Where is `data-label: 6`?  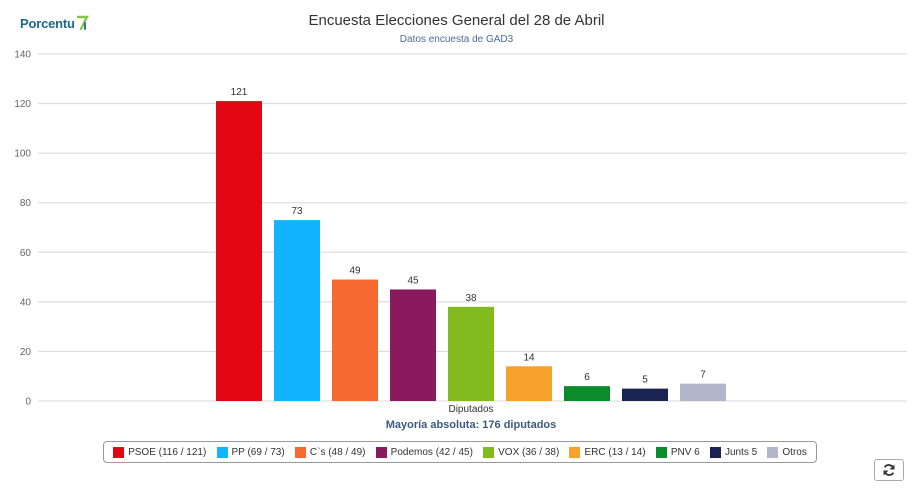
data-label: 6 is located at coordinates (587, 377).